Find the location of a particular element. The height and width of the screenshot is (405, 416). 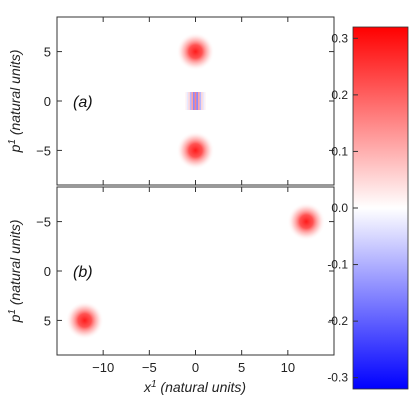

colorbar-tick-label: 0.3 is located at coordinates (339, 38).